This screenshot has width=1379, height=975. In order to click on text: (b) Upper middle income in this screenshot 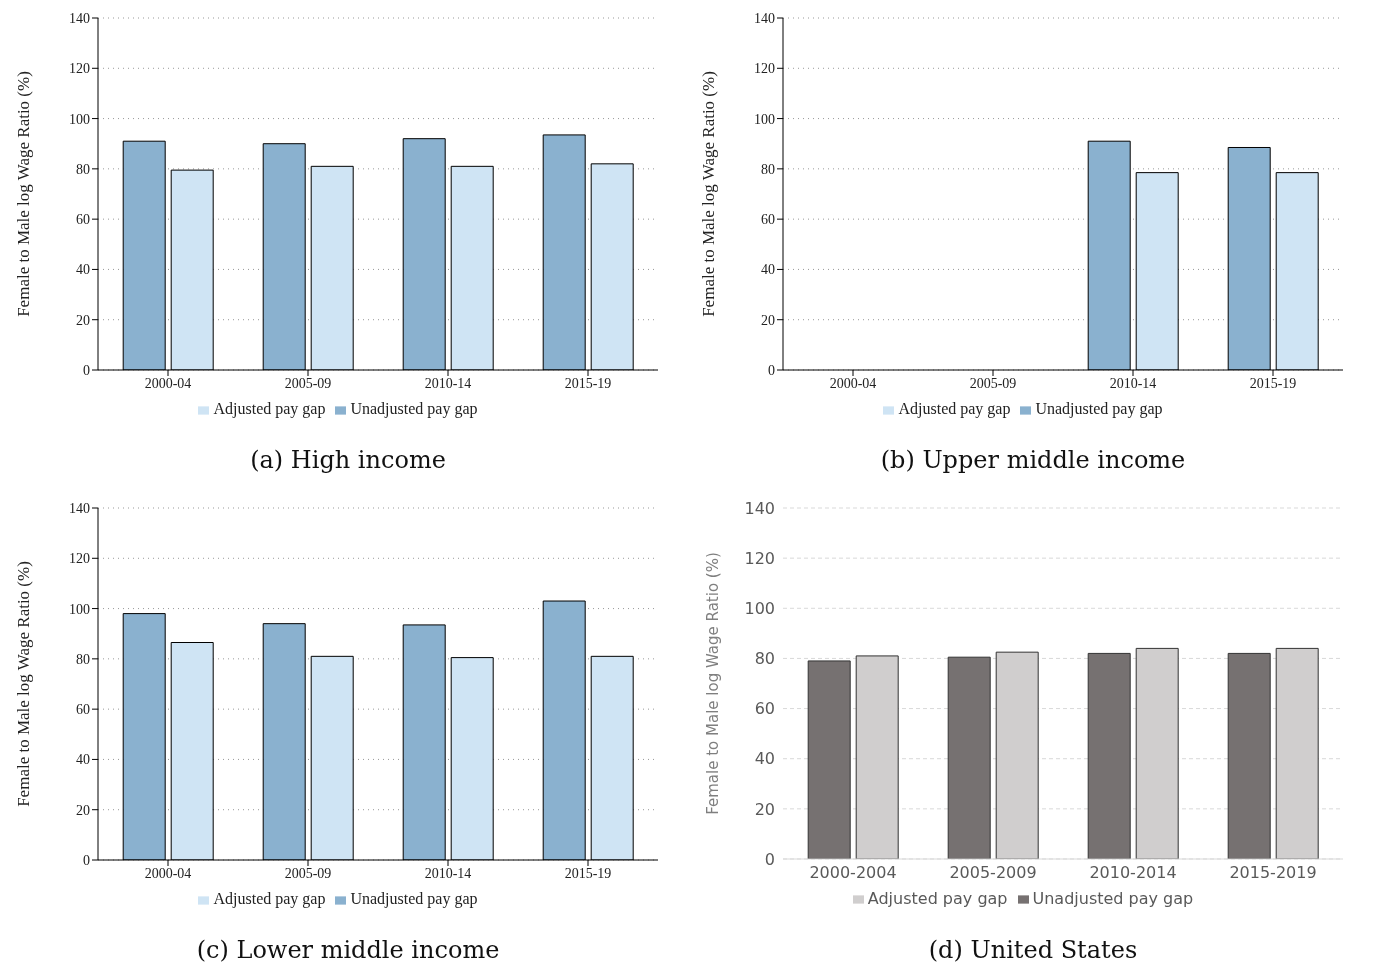, I will do `click(1033, 460)`.